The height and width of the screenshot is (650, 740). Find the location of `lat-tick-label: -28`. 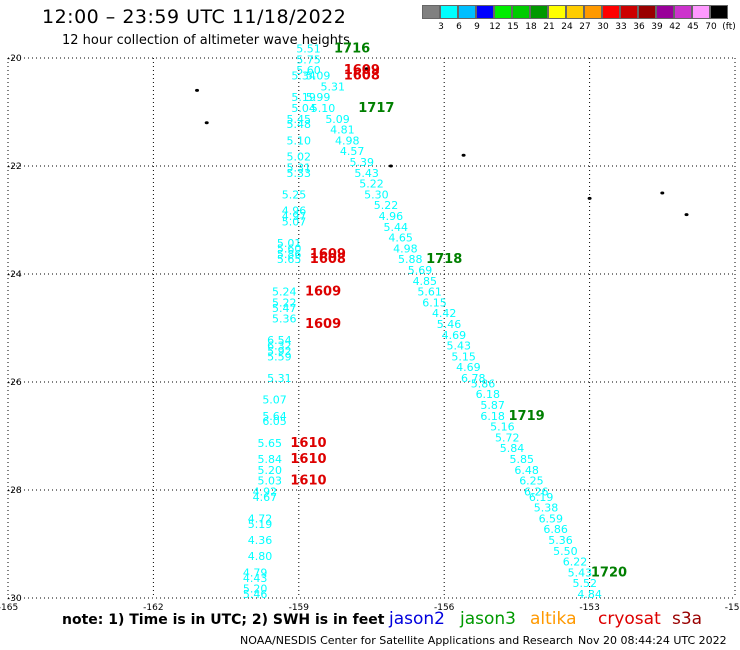

lat-tick-label: -28 is located at coordinates (14, 491).